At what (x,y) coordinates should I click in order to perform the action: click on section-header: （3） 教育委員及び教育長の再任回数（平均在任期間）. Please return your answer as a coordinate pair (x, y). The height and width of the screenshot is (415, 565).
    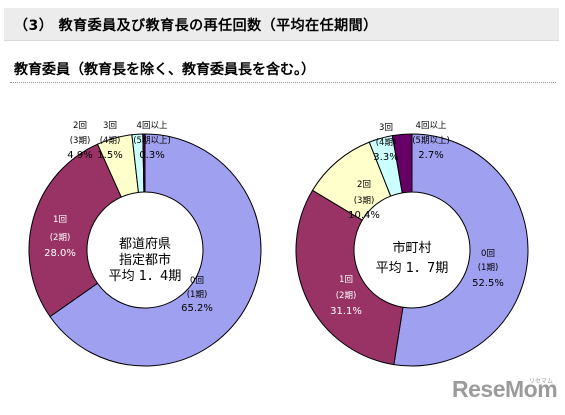
    Looking at the image, I should click on (281, 24).